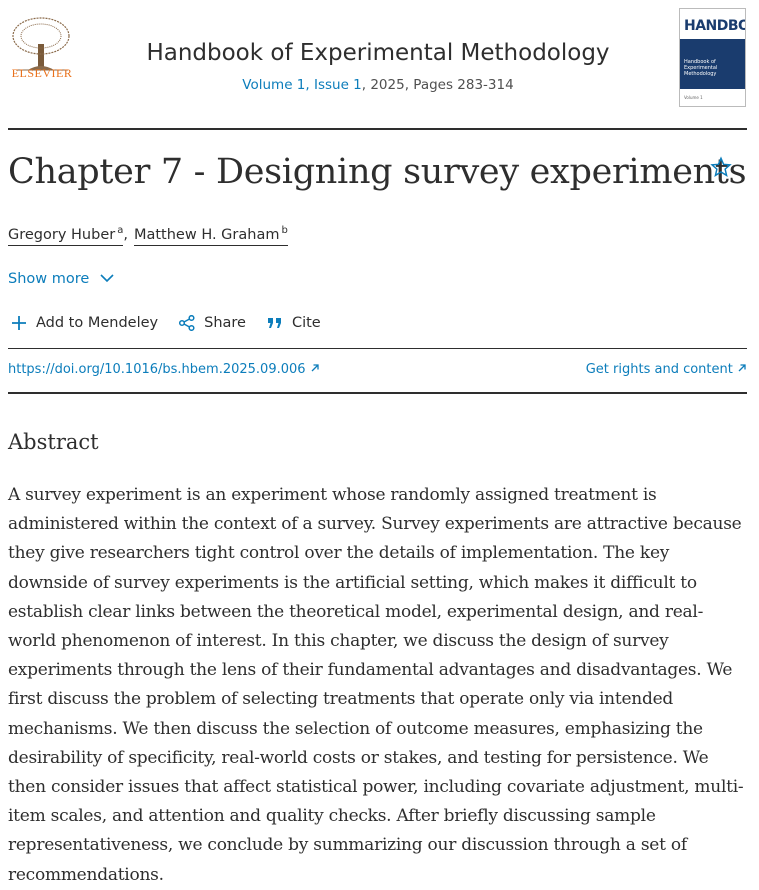 The width and height of the screenshot is (759, 890). Describe the element at coordinates (62, 234) in the screenshot. I see `author-name: Gregory Huber` at that location.